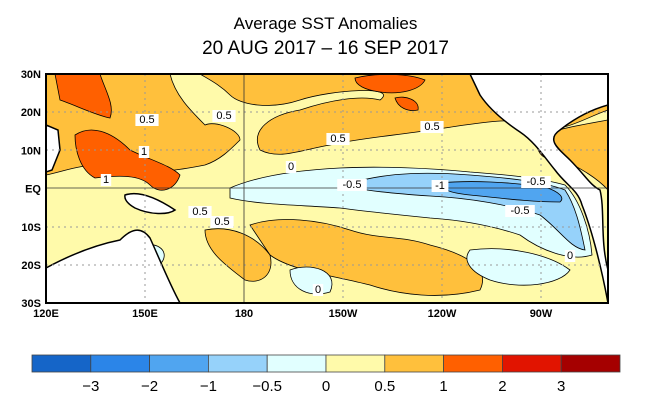  What do you see at coordinates (343, 314) in the screenshot?
I see `lon-label: 150W` at bounding box center [343, 314].